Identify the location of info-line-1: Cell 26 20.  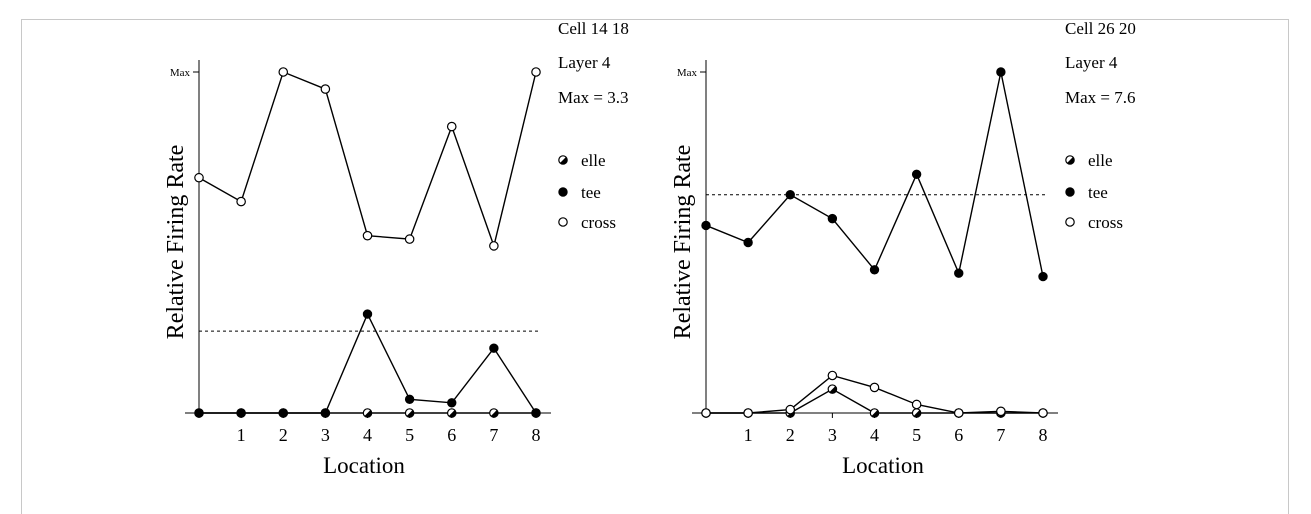
(1100, 28).